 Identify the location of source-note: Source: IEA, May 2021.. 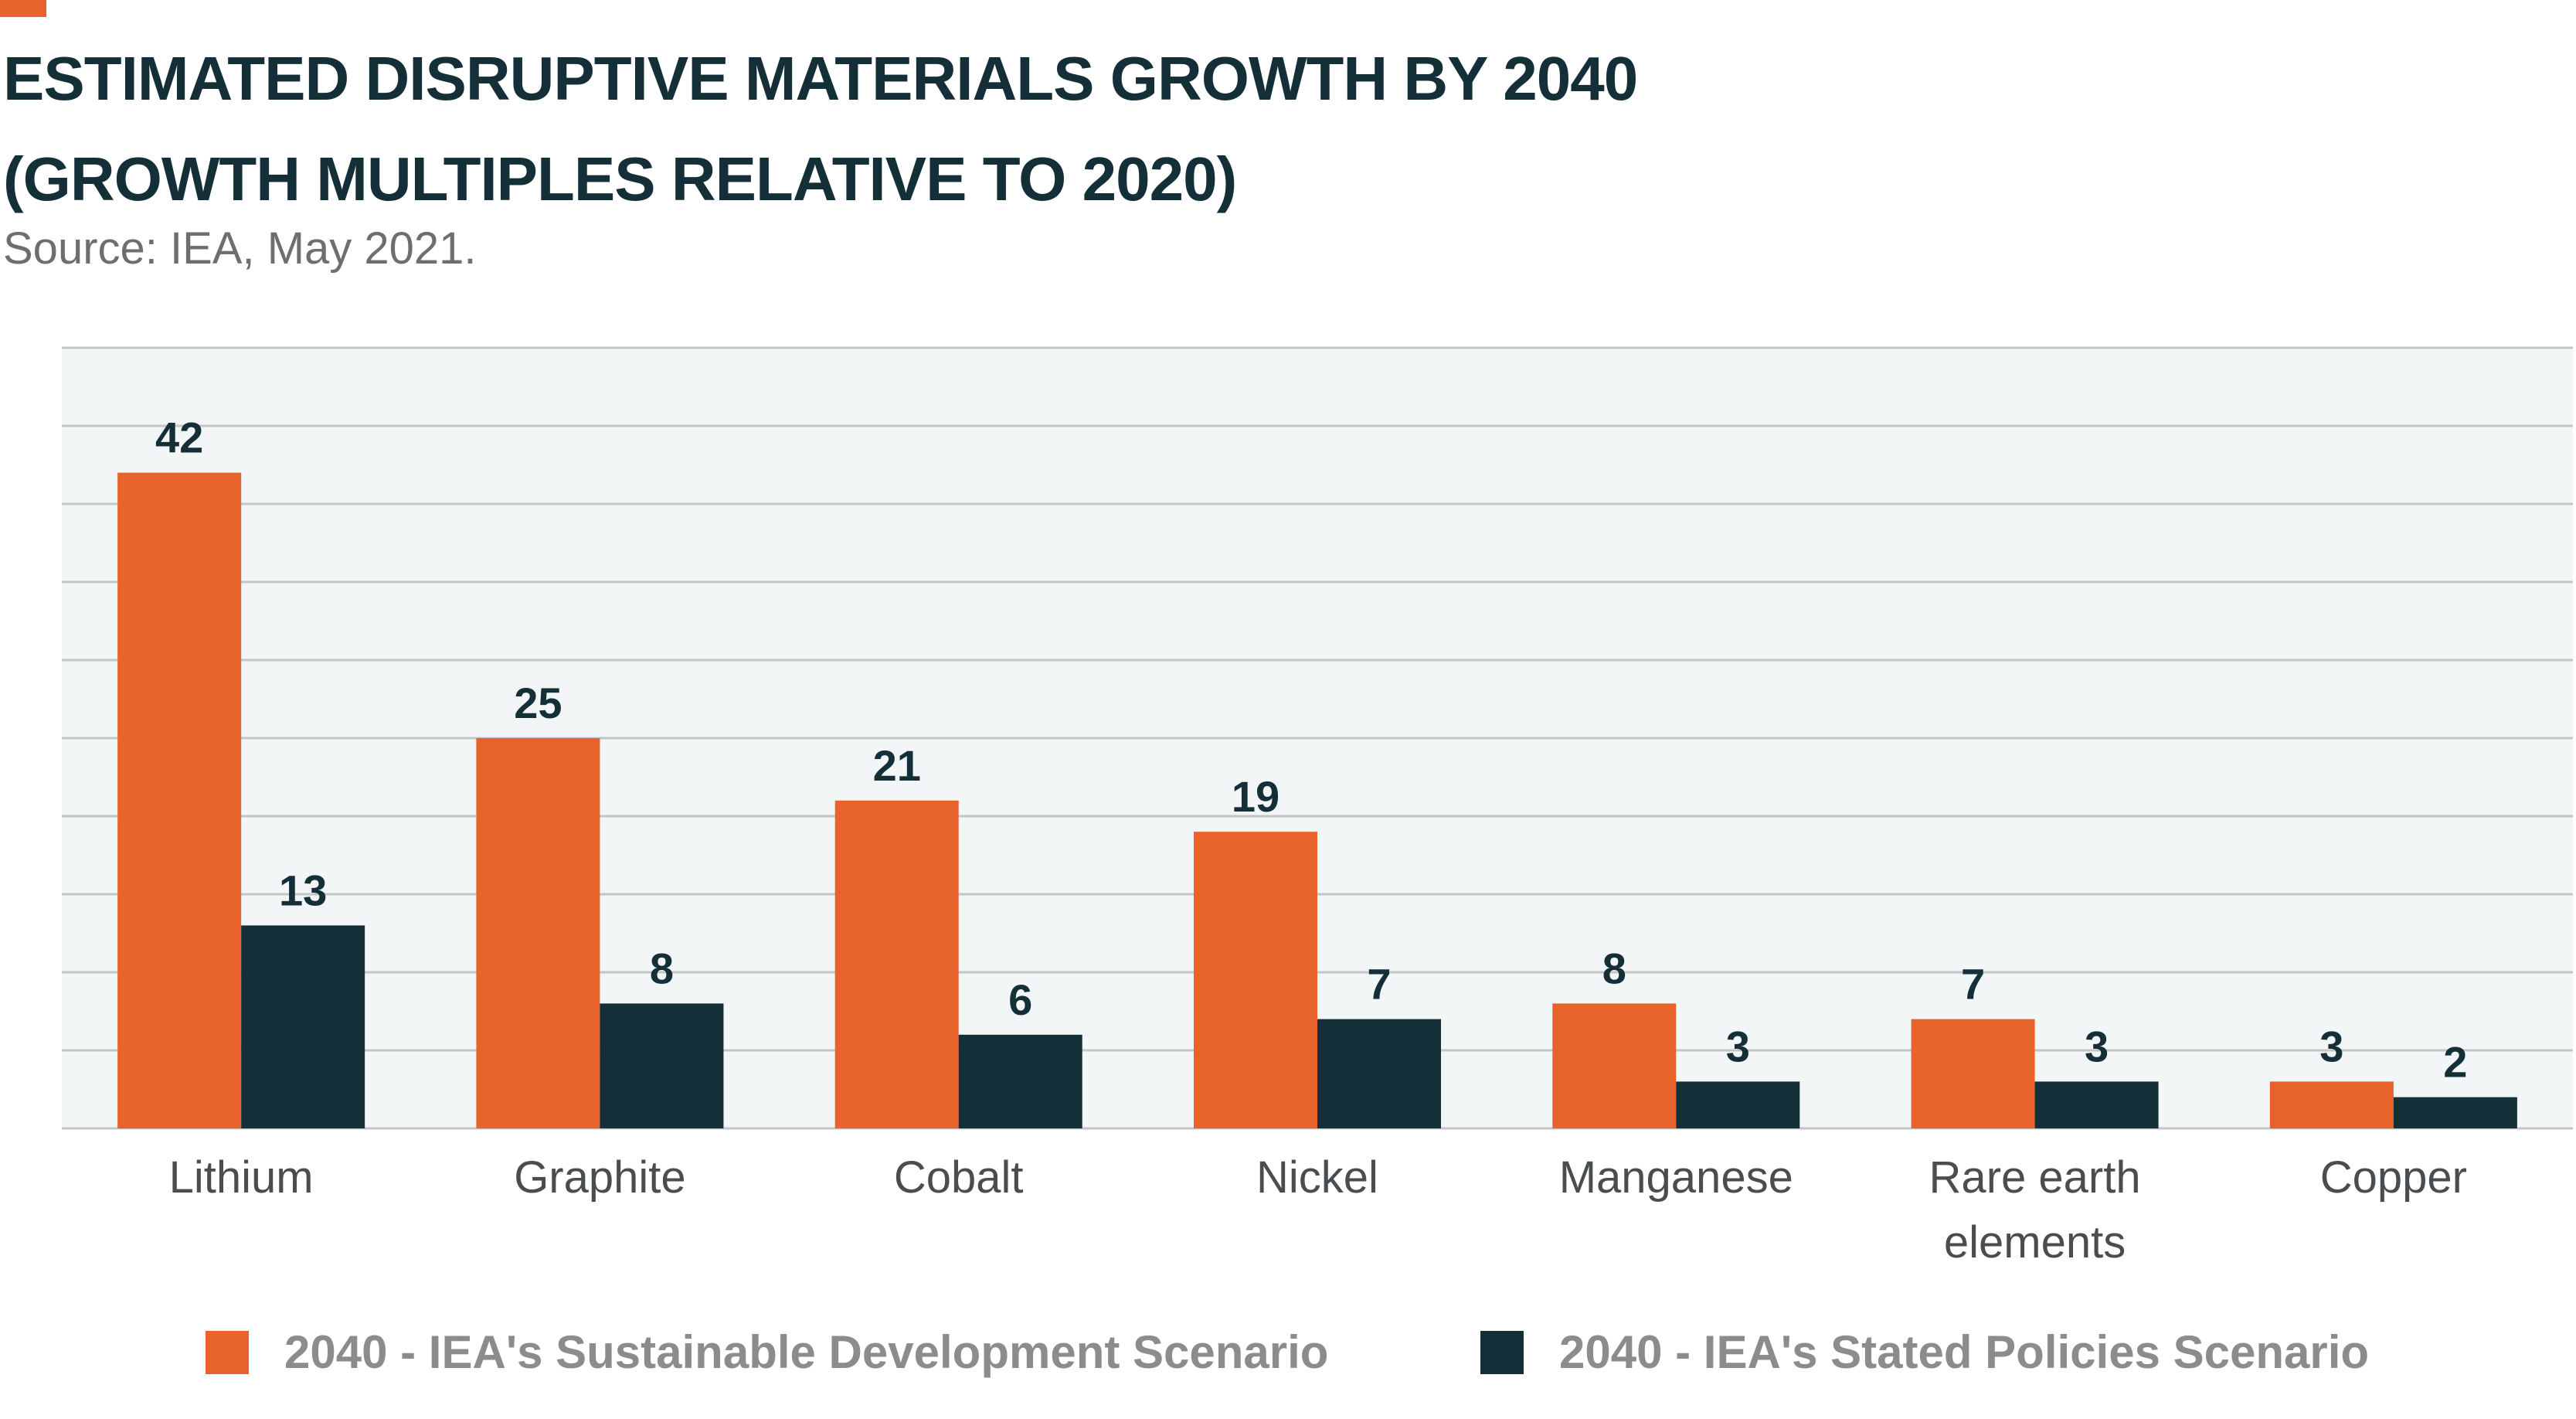
(240, 248).